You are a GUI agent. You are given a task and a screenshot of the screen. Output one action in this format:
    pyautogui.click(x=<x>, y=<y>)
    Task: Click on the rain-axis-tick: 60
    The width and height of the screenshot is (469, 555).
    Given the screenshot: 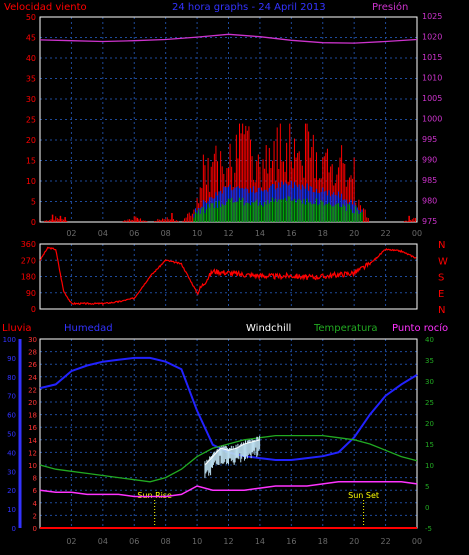 What is the action you would take?
    pyautogui.click(x=11, y=416)
    